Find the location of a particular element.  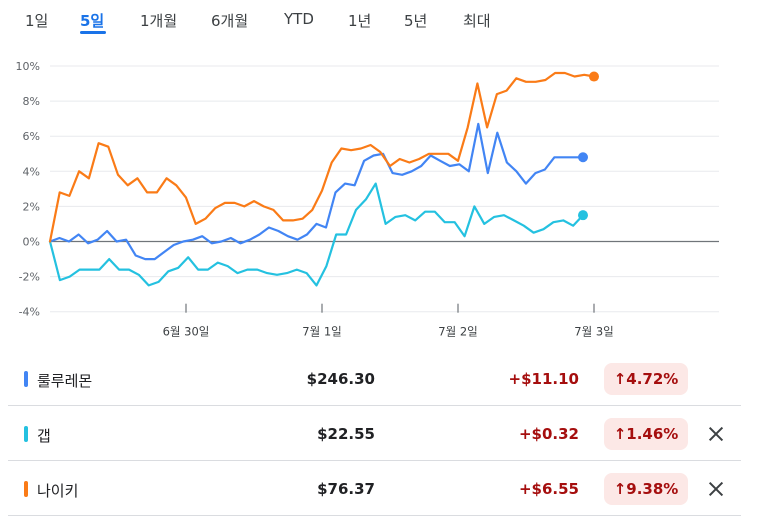

y-tick-label: 10% is located at coordinates (28, 66).